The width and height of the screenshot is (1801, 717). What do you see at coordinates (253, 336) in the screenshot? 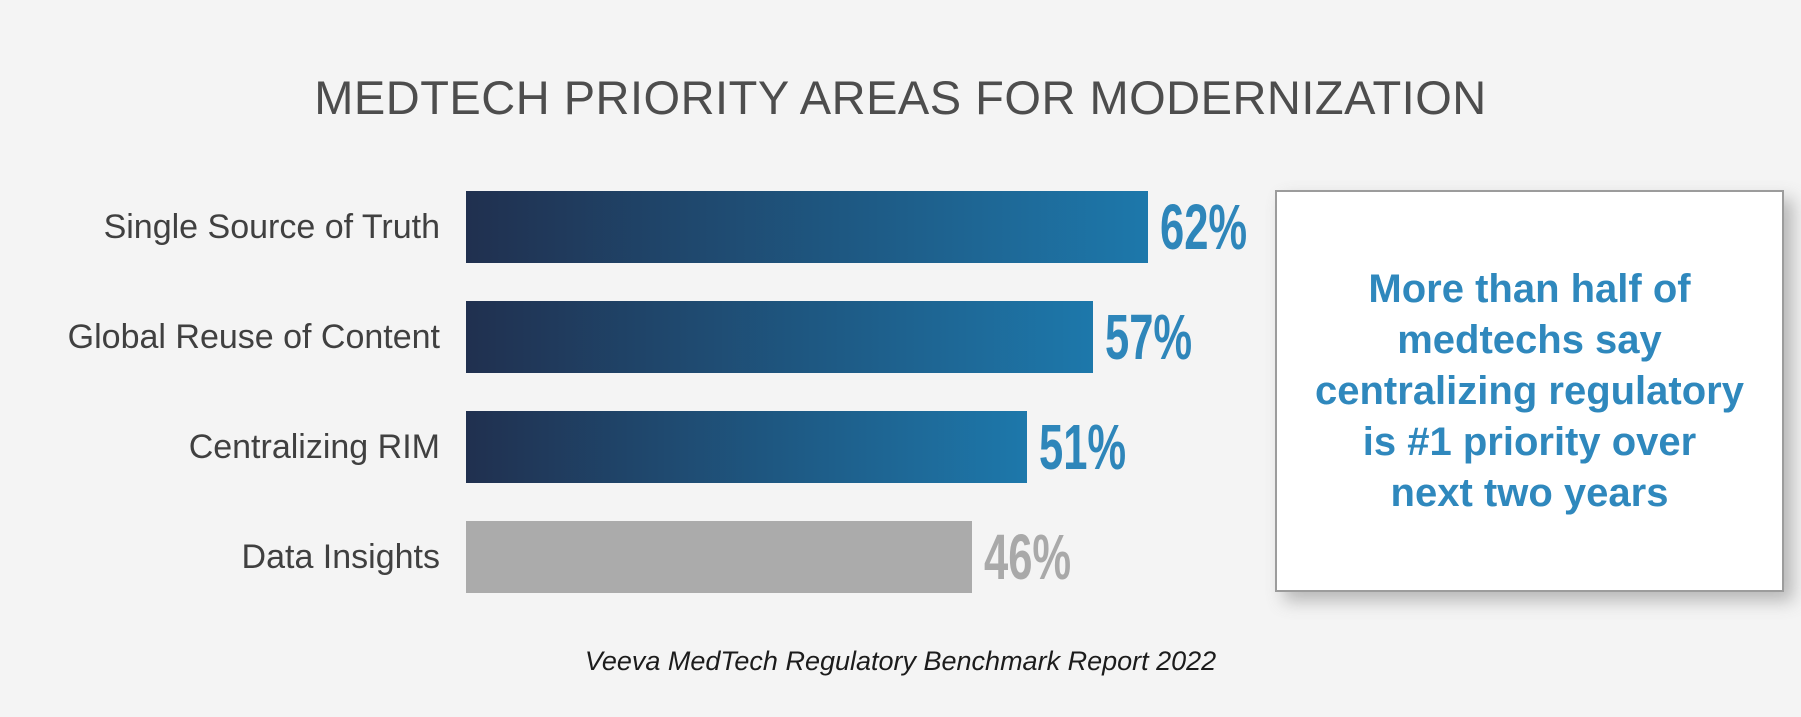
I see `bar-label: Global Reuse of Content` at bounding box center [253, 336].